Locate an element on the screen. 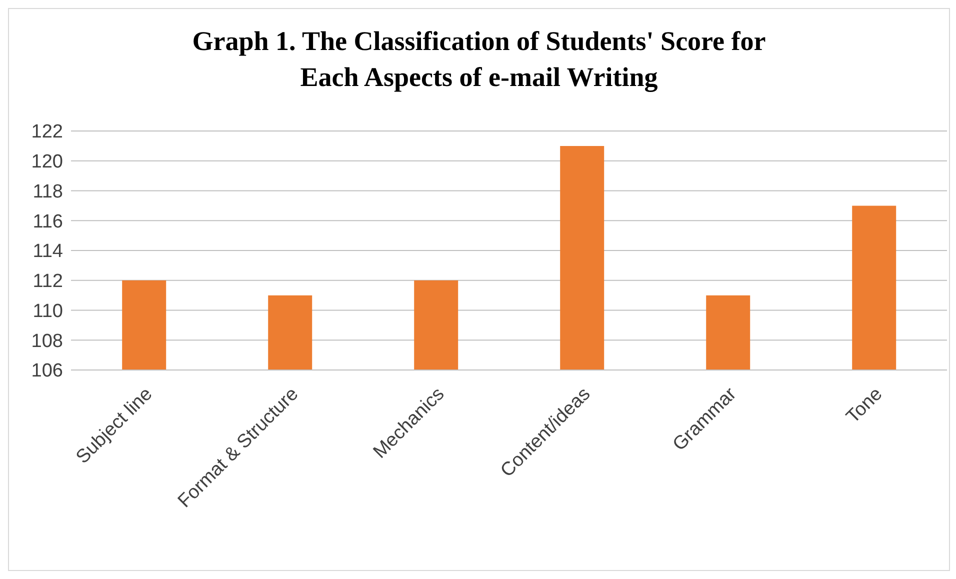 This screenshot has width=956, height=579. y-tick-label: 114 is located at coordinates (48, 251).